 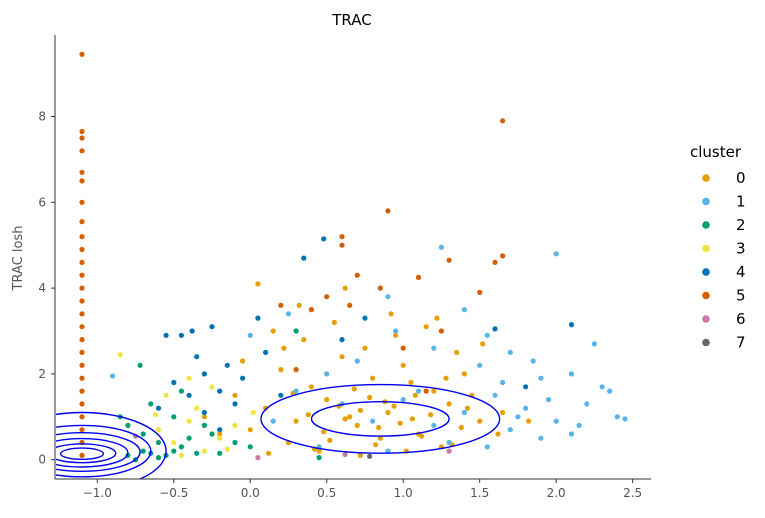 What do you see at coordinates (741, 319) in the screenshot?
I see `legend-label-6: 6` at bounding box center [741, 319].